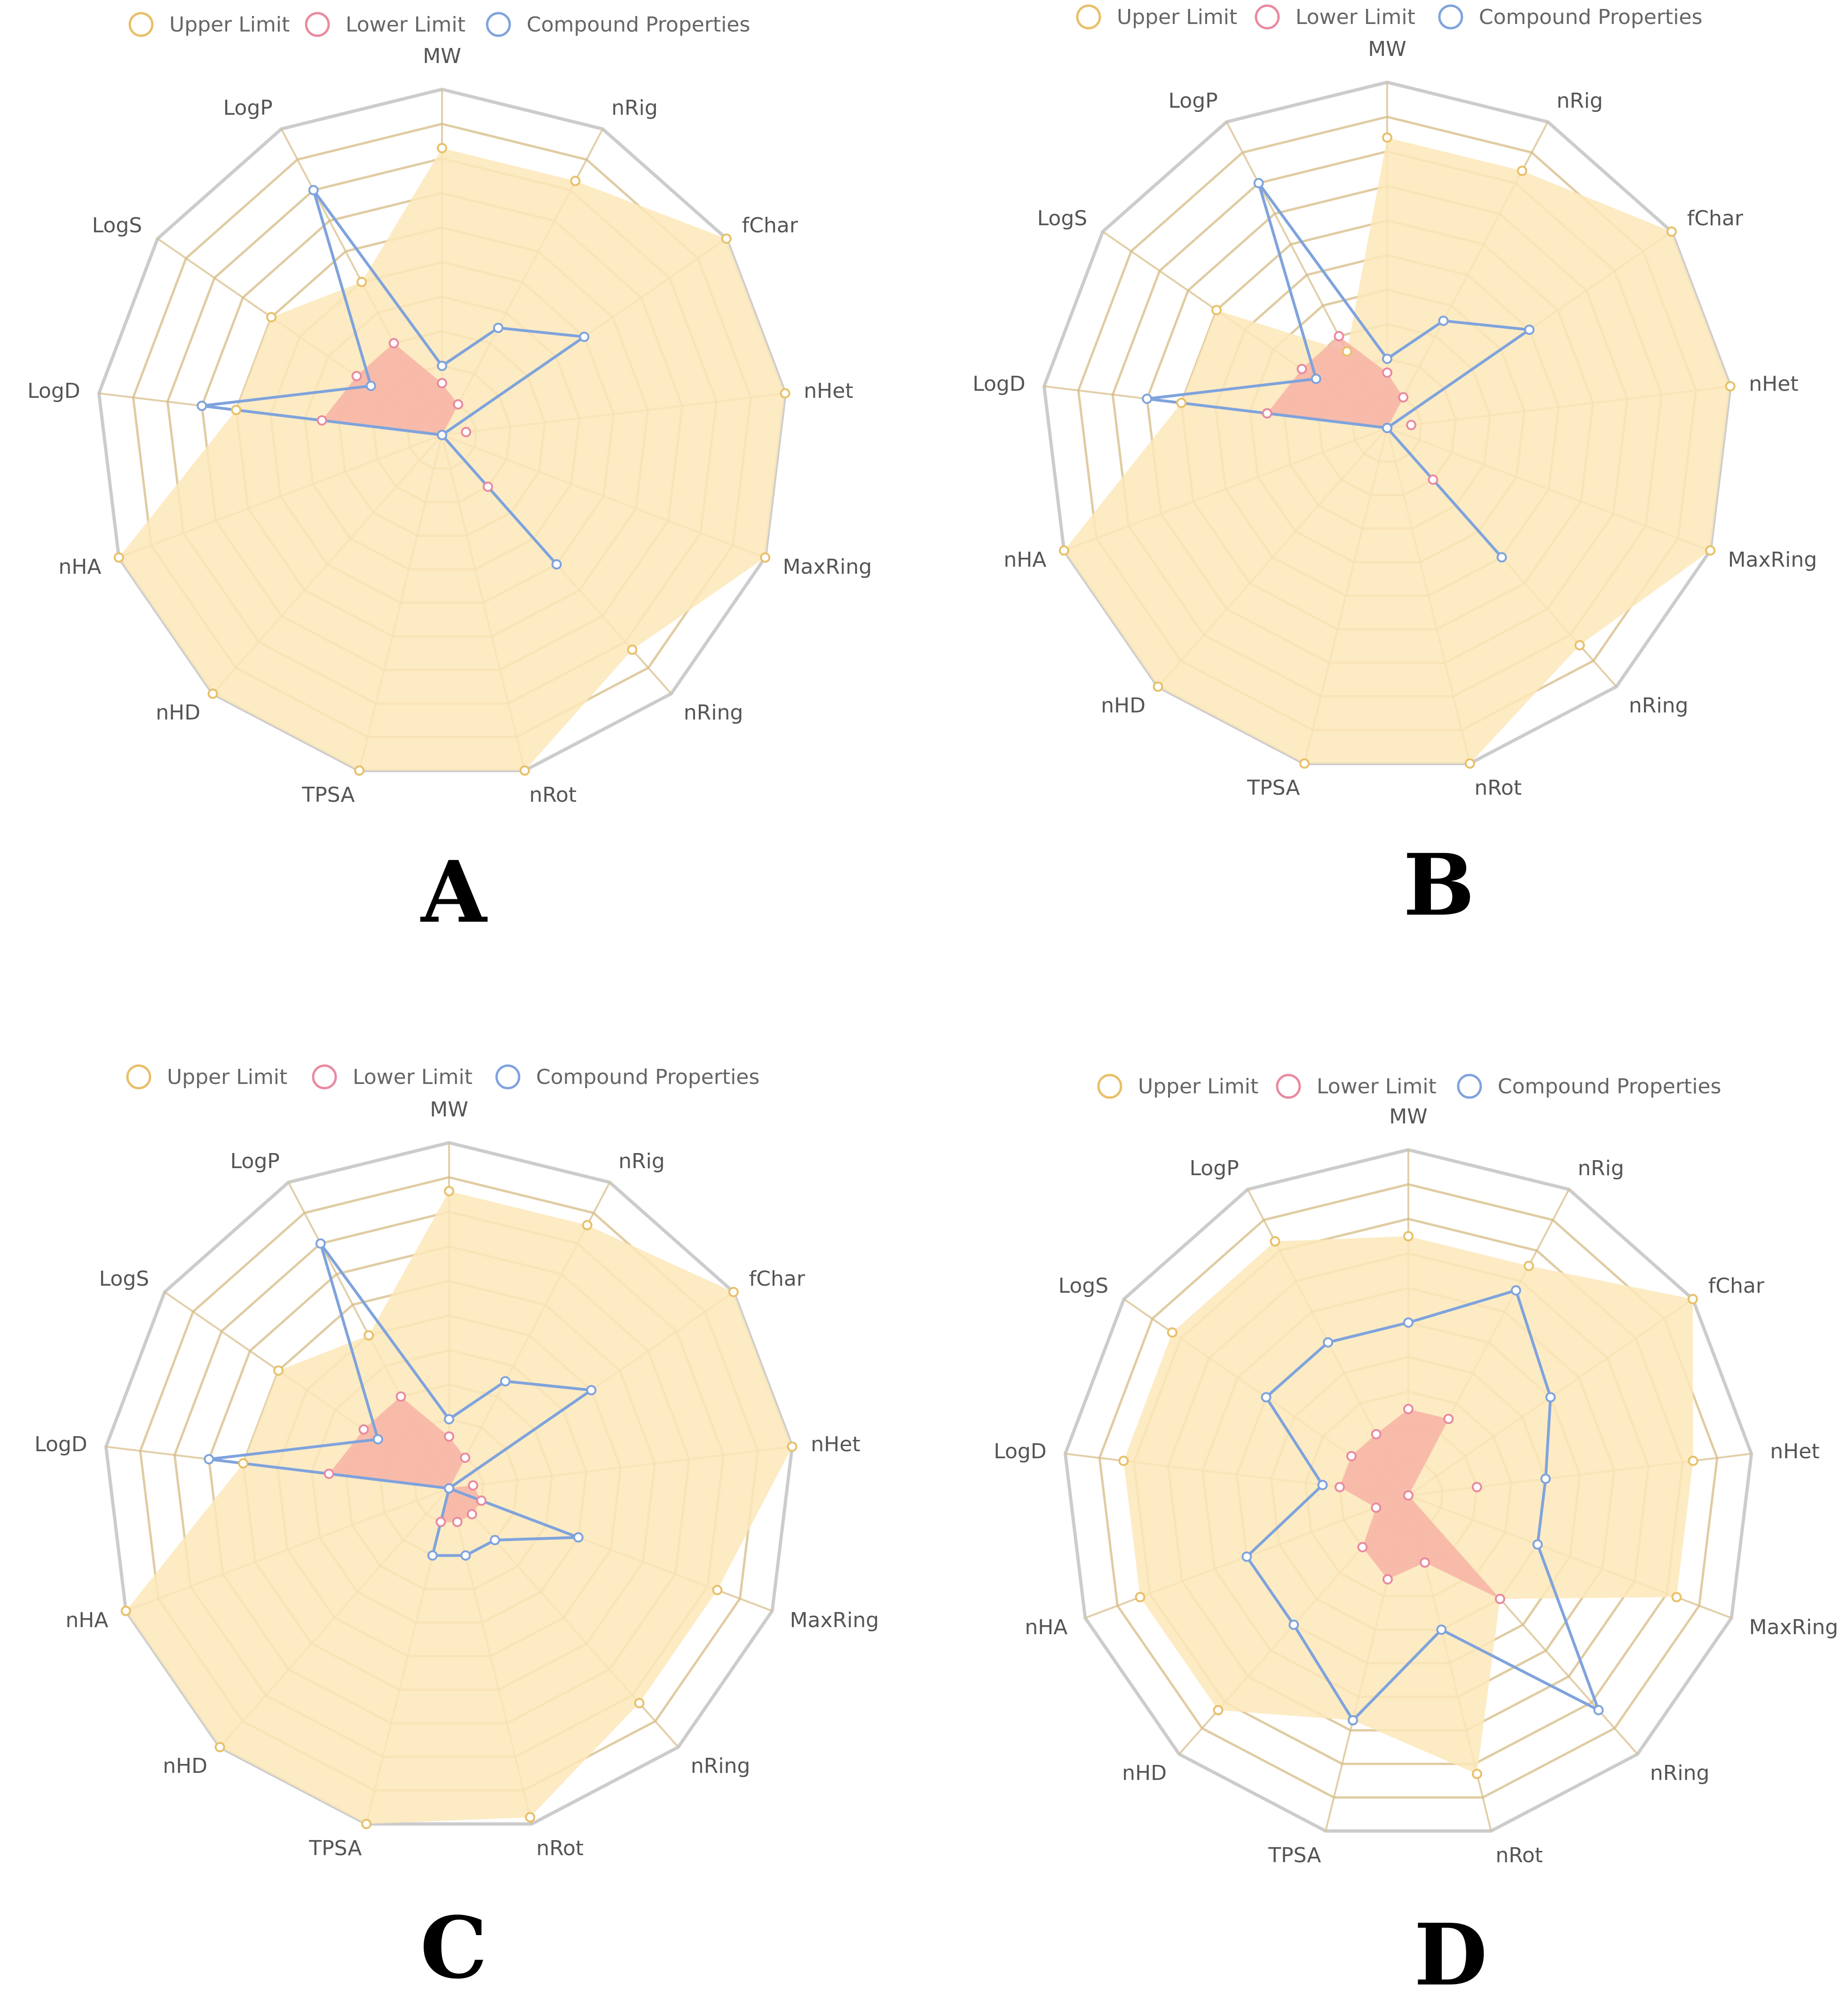 This screenshot has width=1848, height=2008. What do you see at coordinates (209, 1459) in the screenshot?
I see `chart-c-compound-point-logd` at bounding box center [209, 1459].